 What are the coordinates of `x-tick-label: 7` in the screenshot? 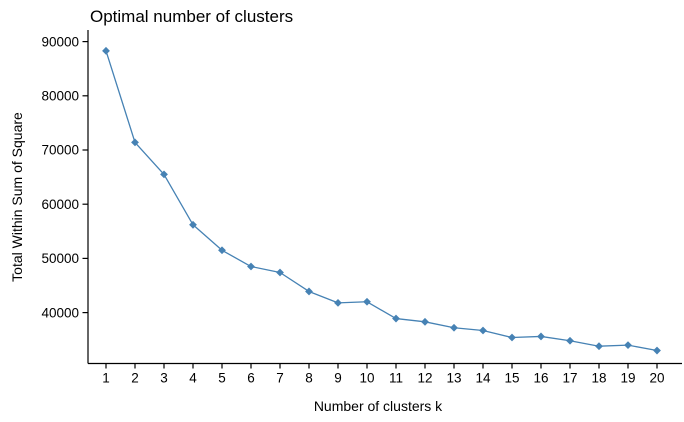 It's located at (280, 378).